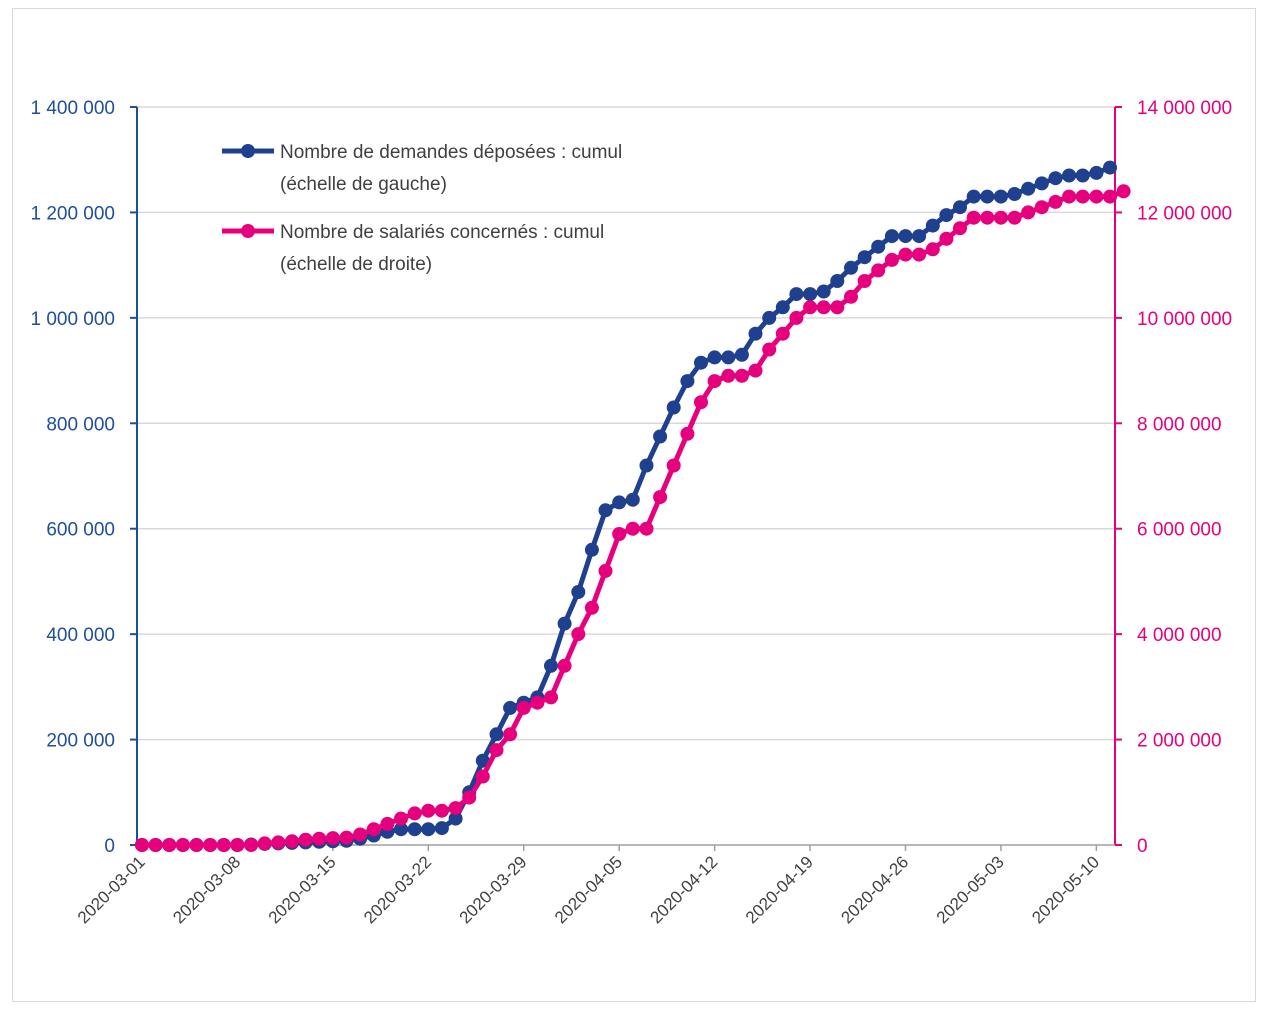 The height and width of the screenshot is (1009, 1263). I want to click on x-tick-label: 2020-04-26, so click(874, 889).